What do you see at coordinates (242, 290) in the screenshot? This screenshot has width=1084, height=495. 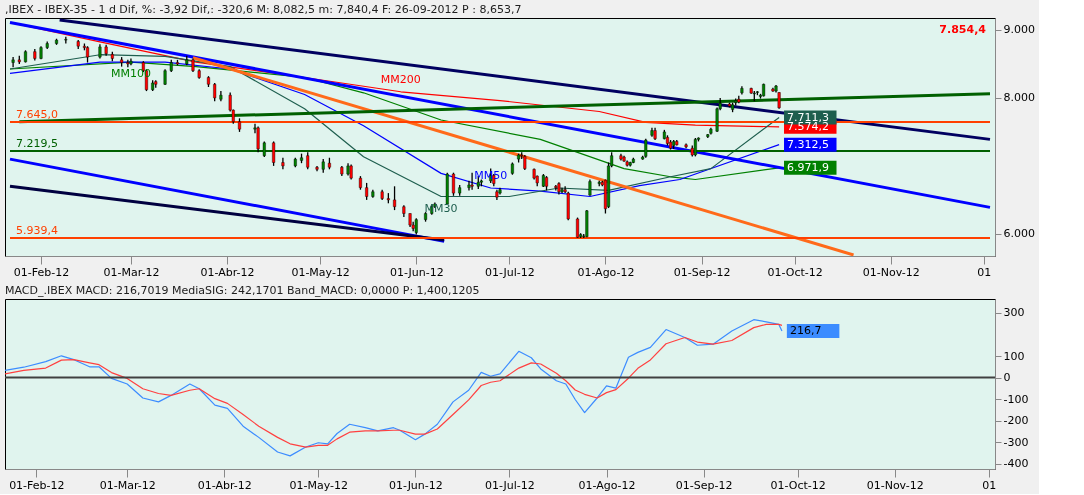 I see `chart-title: MACD_.IBEX MACD: 216,7019 MediaSIG: 242,1701 Band_MACD: 0,0000 P: 1,400,1205` at bounding box center [242, 290].